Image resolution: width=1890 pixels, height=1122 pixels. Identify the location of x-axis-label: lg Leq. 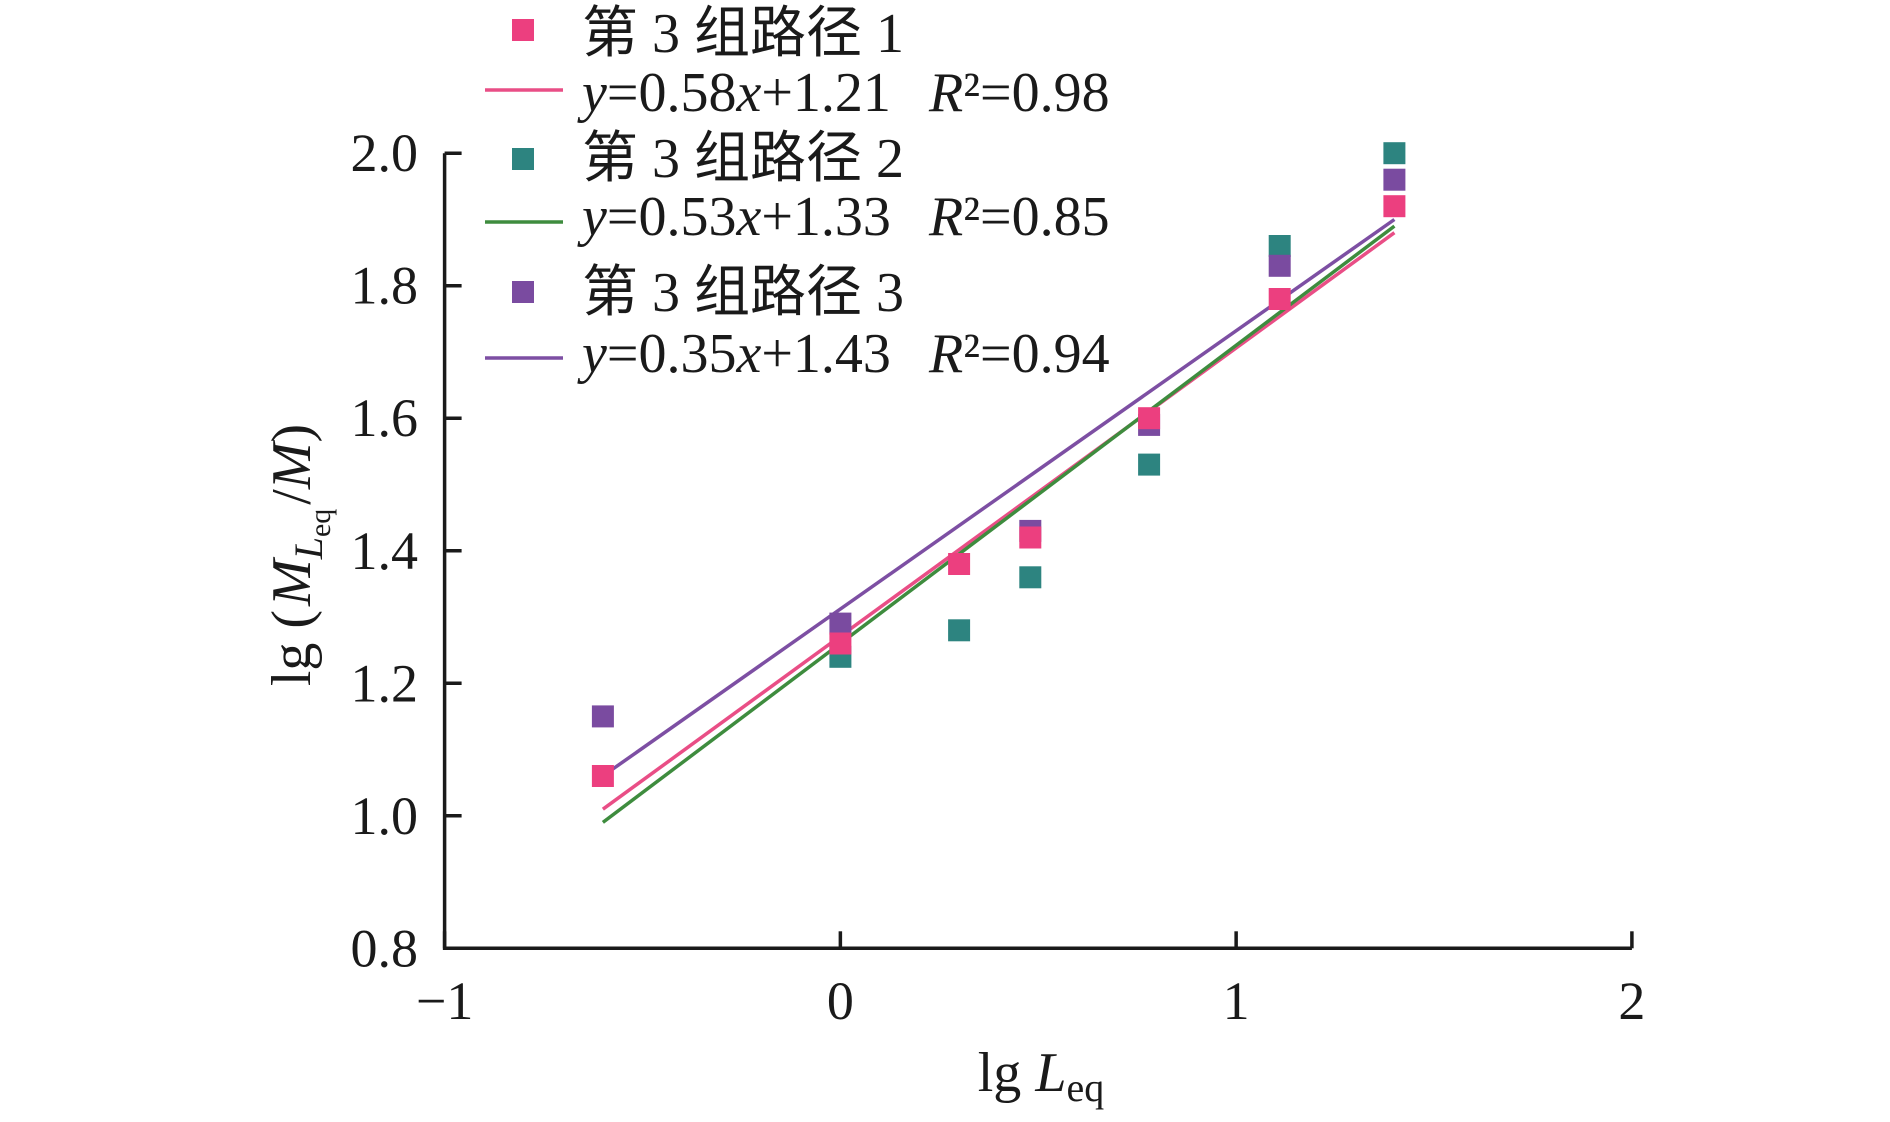
(1041, 1076).